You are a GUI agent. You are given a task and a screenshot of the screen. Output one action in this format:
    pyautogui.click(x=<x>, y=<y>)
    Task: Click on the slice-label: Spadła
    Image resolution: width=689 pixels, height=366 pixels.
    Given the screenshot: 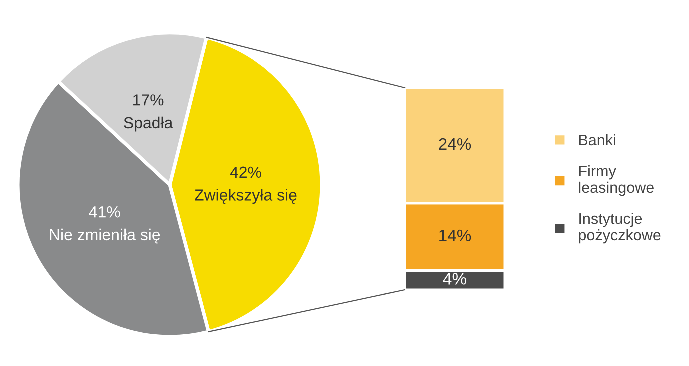 What is the action you would take?
    pyautogui.click(x=149, y=124)
    